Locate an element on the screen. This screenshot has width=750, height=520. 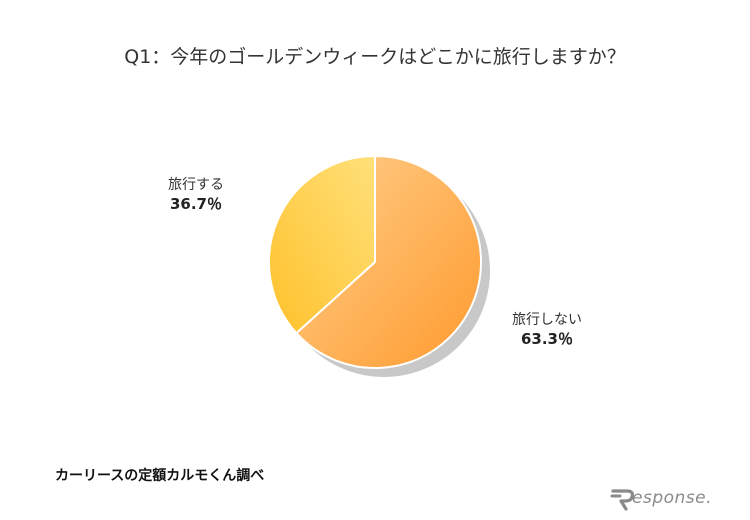
slice-label-travel: 旅行する 36.7％ is located at coordinates (196, 195).